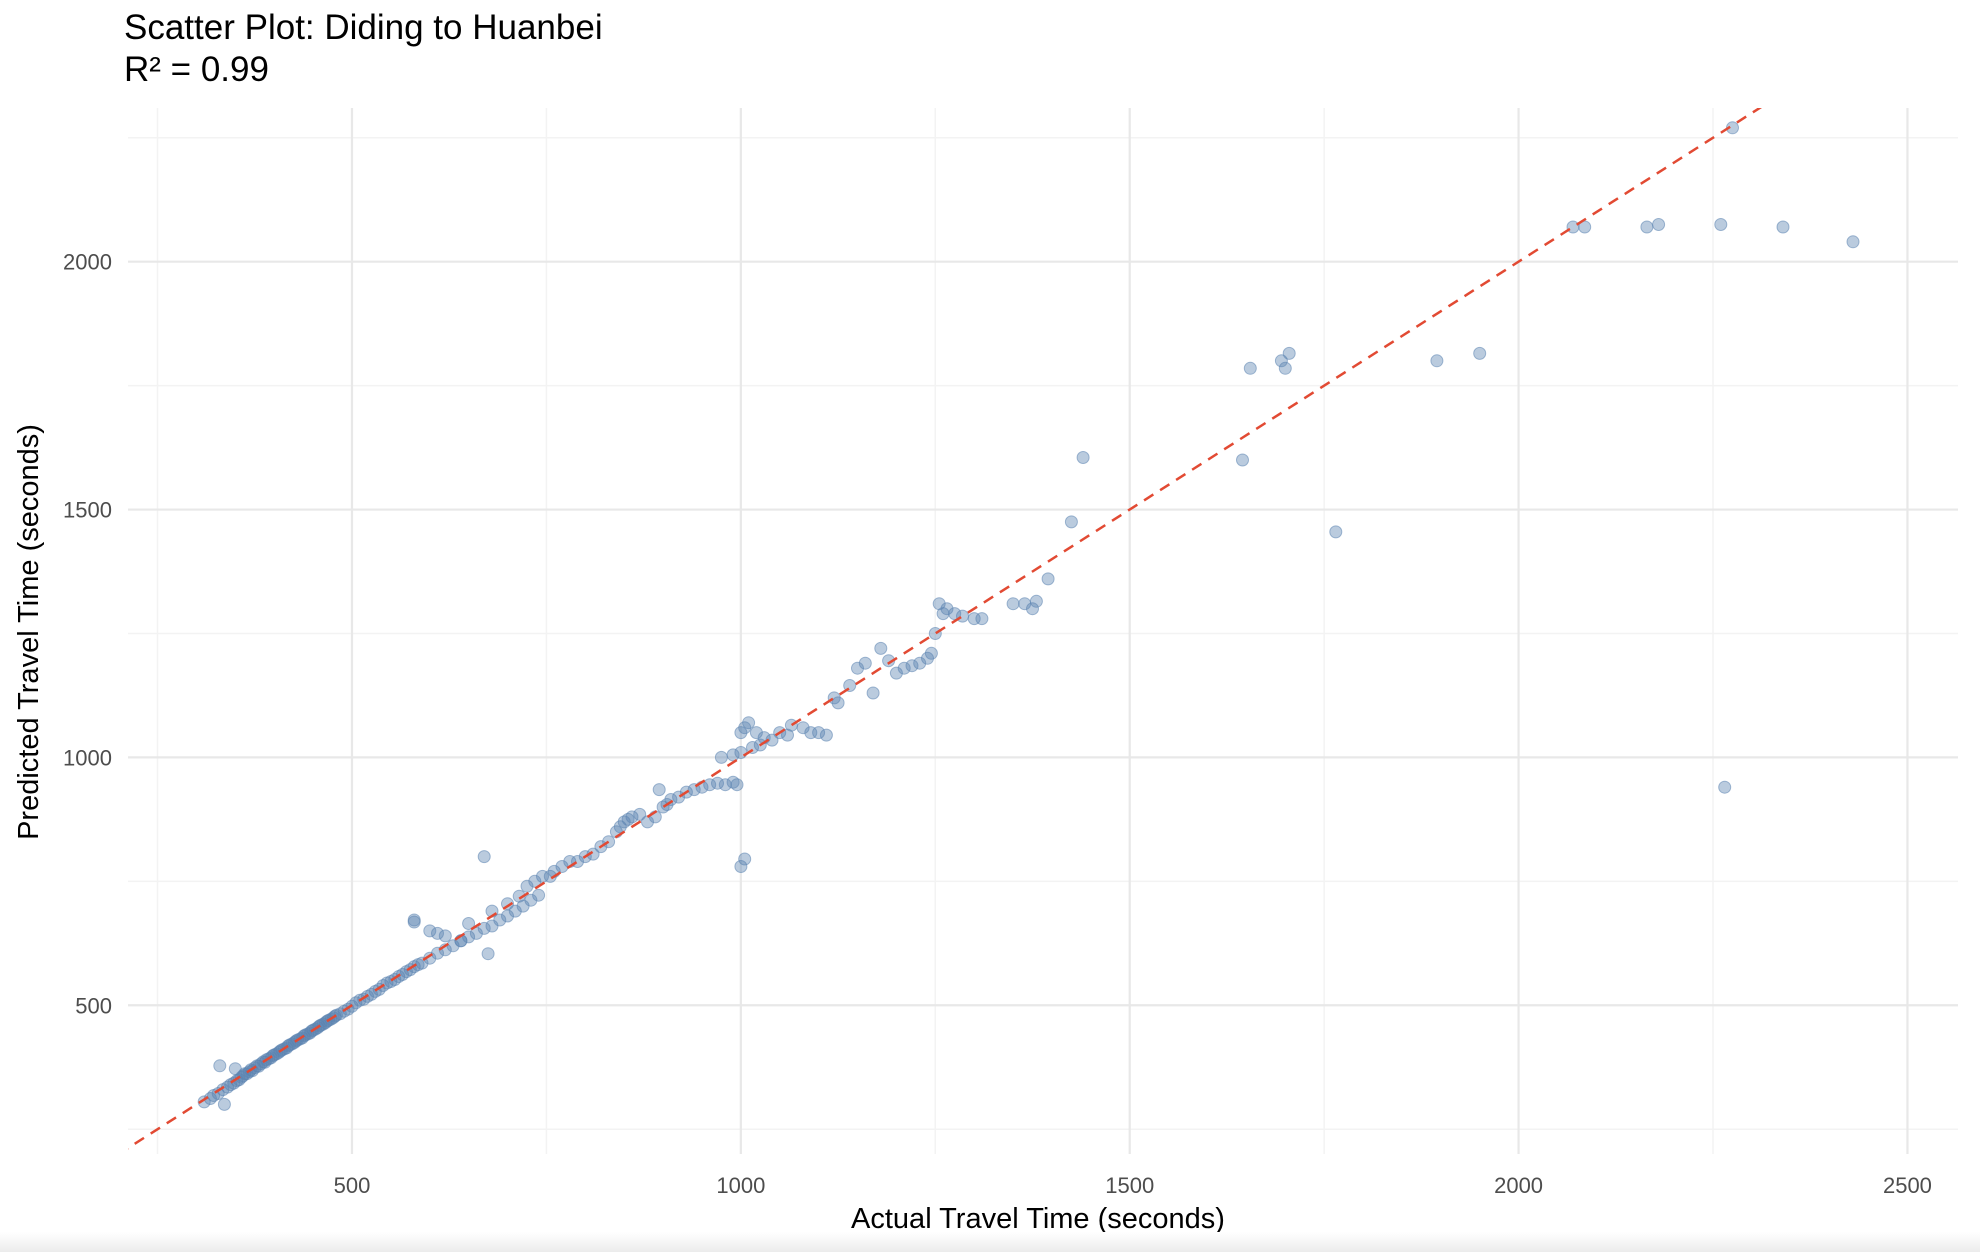 The image size is (1980, 1252). Describe the element at coordinates (1038, 1219) in the screenshot. I see `x-axis-label: Actual Travel Time (seconds)` at that location.